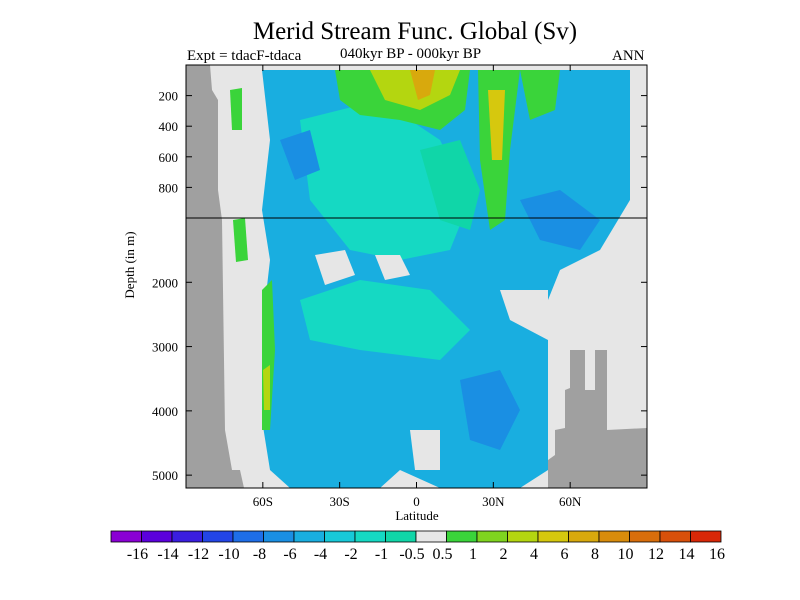 This screenshot has width=800, height=600. What do you see at coordinates (490, 410) in the screenshot?
I see `negative-deep-patch` at bounding box center [490, 410].